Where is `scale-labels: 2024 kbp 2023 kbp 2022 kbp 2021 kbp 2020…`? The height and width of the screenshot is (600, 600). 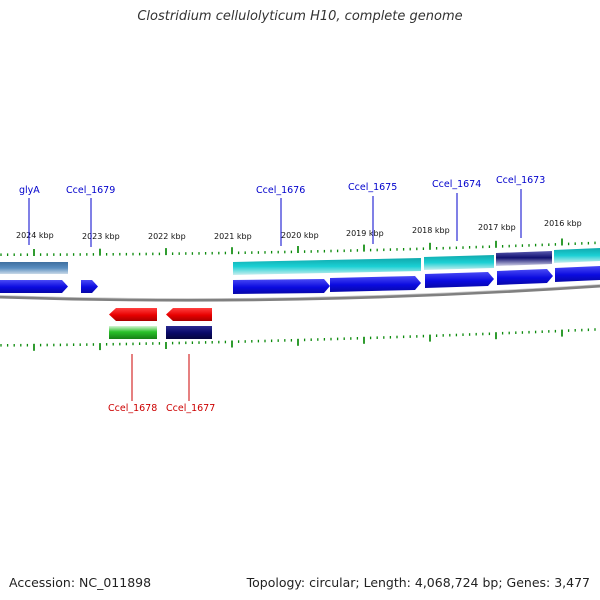 scale-labels: 2024 kbp 2023 kbp 2022 kbp 2021 kbp 2020… is located at coordinates (299, 230).